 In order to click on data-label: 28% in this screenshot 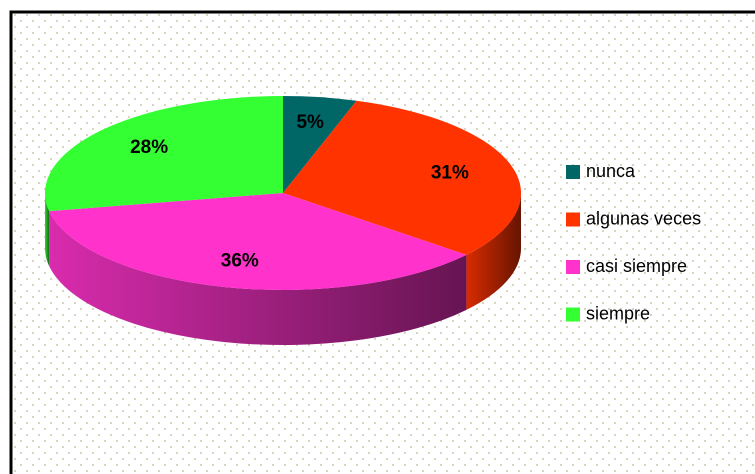, I will do `click(149, 147)`.